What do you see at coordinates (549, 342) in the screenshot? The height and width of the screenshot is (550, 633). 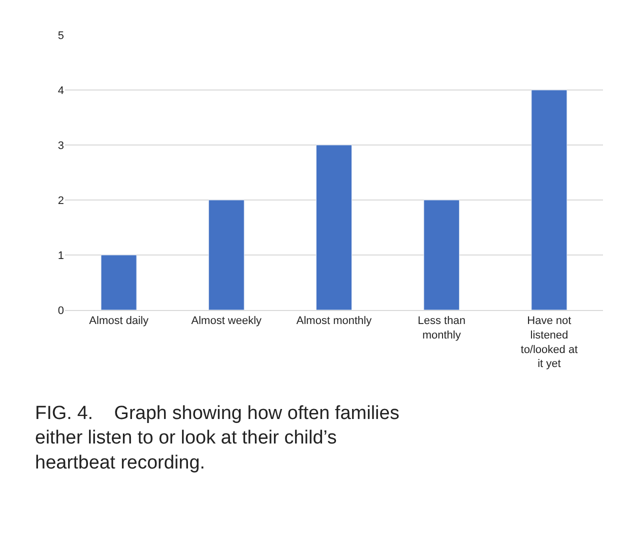 I see `x-tick-label: Have not listened to/looked at it yet` at bounding box center [549, 342].